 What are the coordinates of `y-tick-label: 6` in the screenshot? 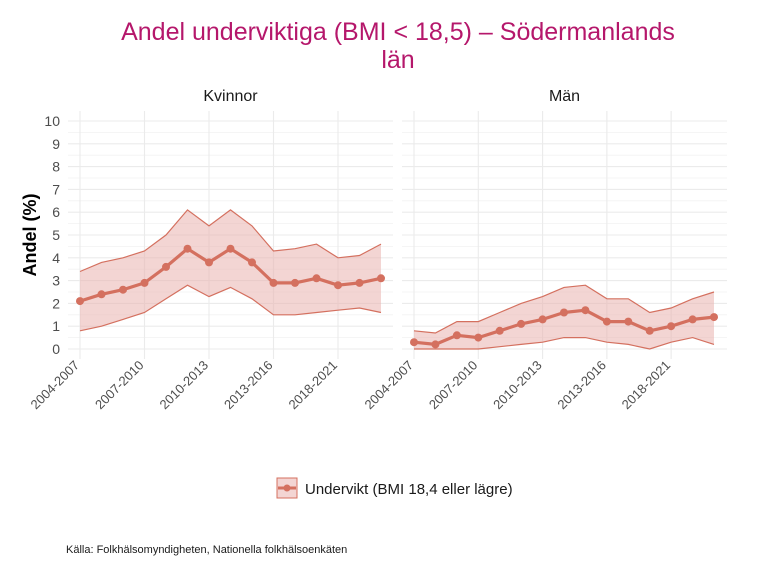 It's located at (56, 212).